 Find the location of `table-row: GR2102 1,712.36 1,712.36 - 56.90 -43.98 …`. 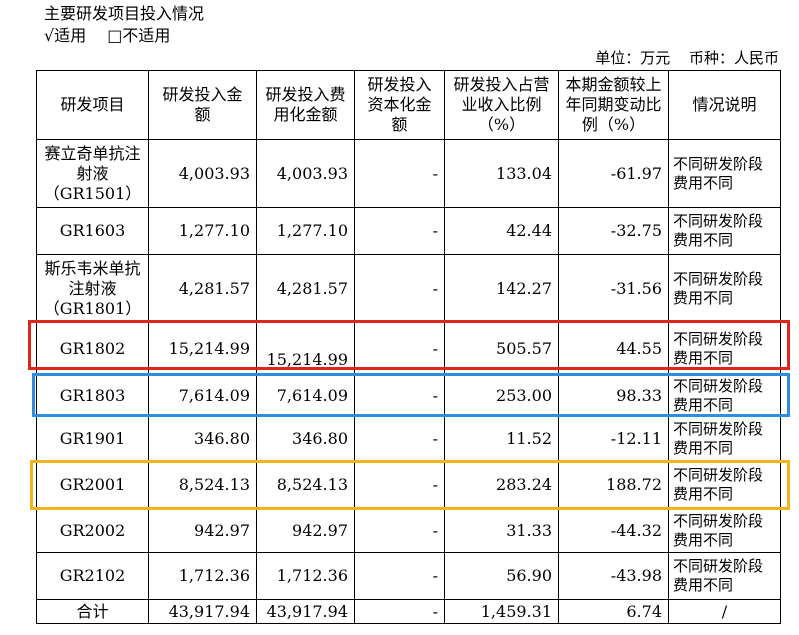

table-row: GR2102 1,712.36 1,712.36 - 56.90 -43.98 … is located at coordinates (408, 576).